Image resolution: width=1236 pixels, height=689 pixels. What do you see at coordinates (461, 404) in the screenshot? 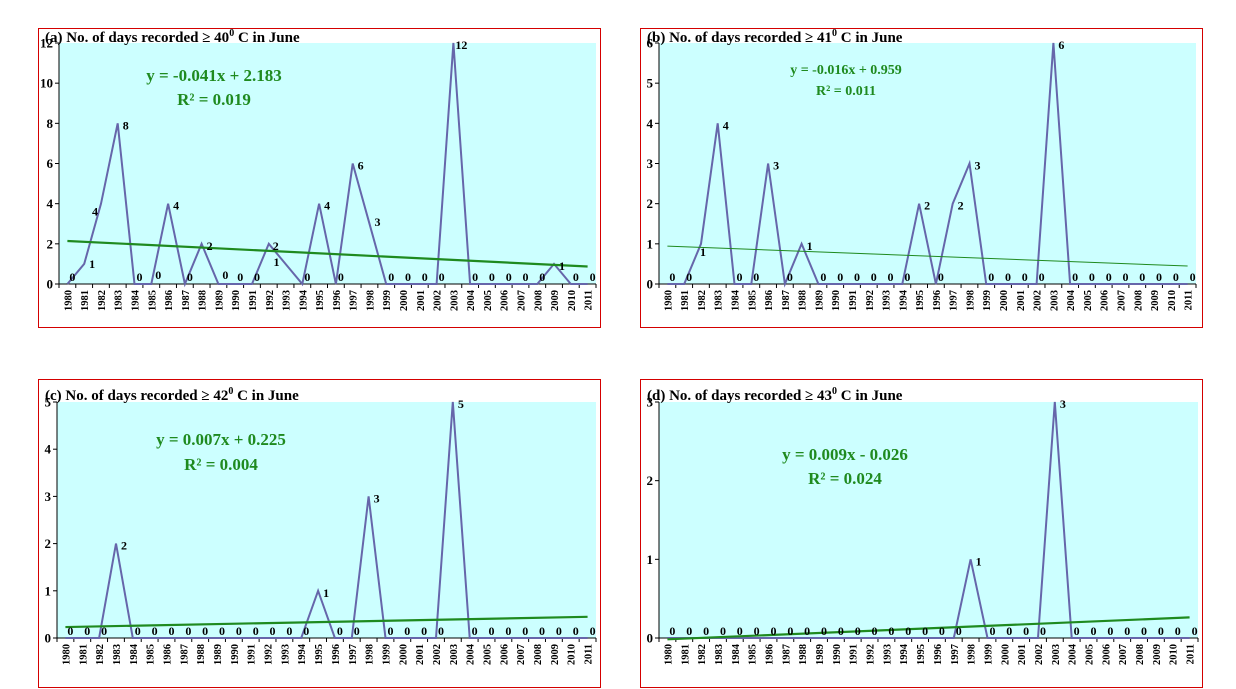
I see `data-label: 5` at bounding box center [461, 404].